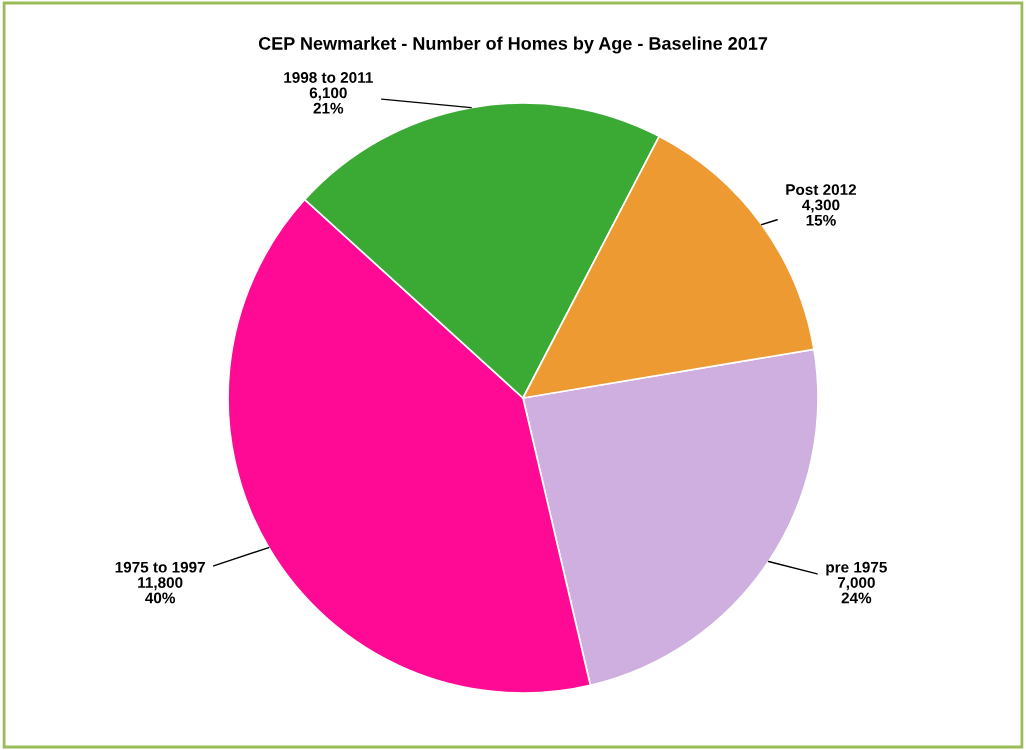  What do you see at coordinates (856, 590) in the screenshot?
I see `data-label: 7,000 24%` at bounding box center [856, 590].